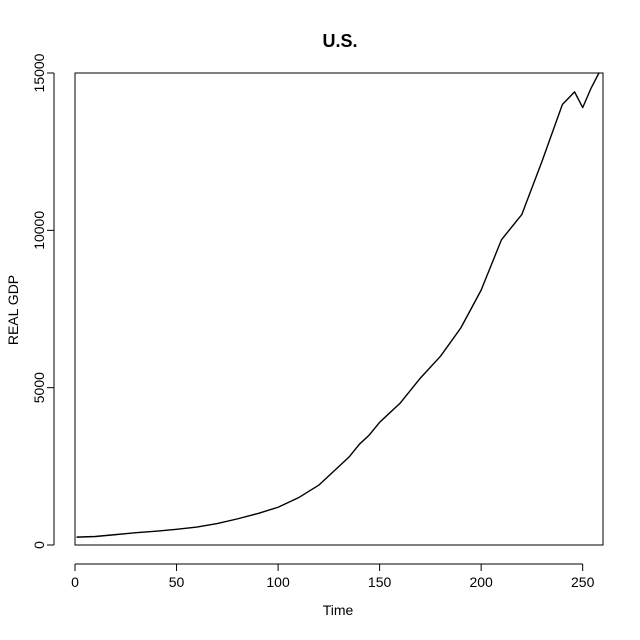 The height and width of the screenshot is (640, 640). Describe the element at coordinates (39, 72) in the screenshot. I see `y-tick-label: 15000` at that location.